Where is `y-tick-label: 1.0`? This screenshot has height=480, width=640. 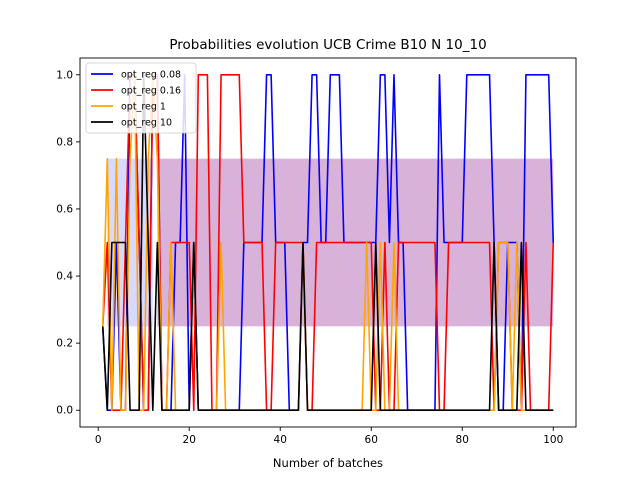 y-tick-label: 1.0 is located at coordinates (64, 75).